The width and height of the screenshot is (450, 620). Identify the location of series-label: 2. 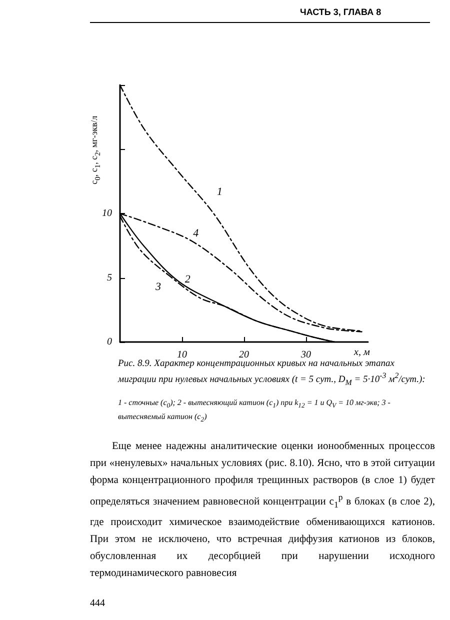
(187, 280).